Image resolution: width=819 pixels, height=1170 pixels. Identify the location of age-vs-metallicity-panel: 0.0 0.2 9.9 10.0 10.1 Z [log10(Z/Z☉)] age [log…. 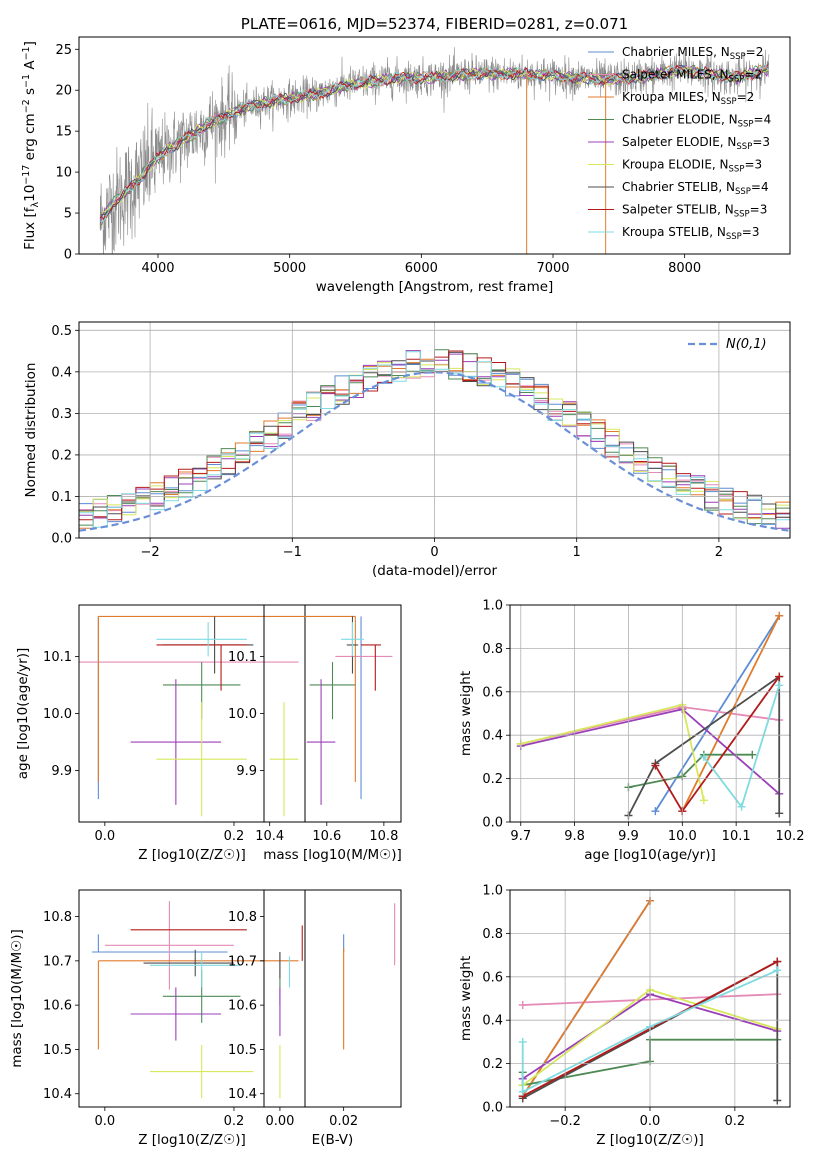
(160, 733).